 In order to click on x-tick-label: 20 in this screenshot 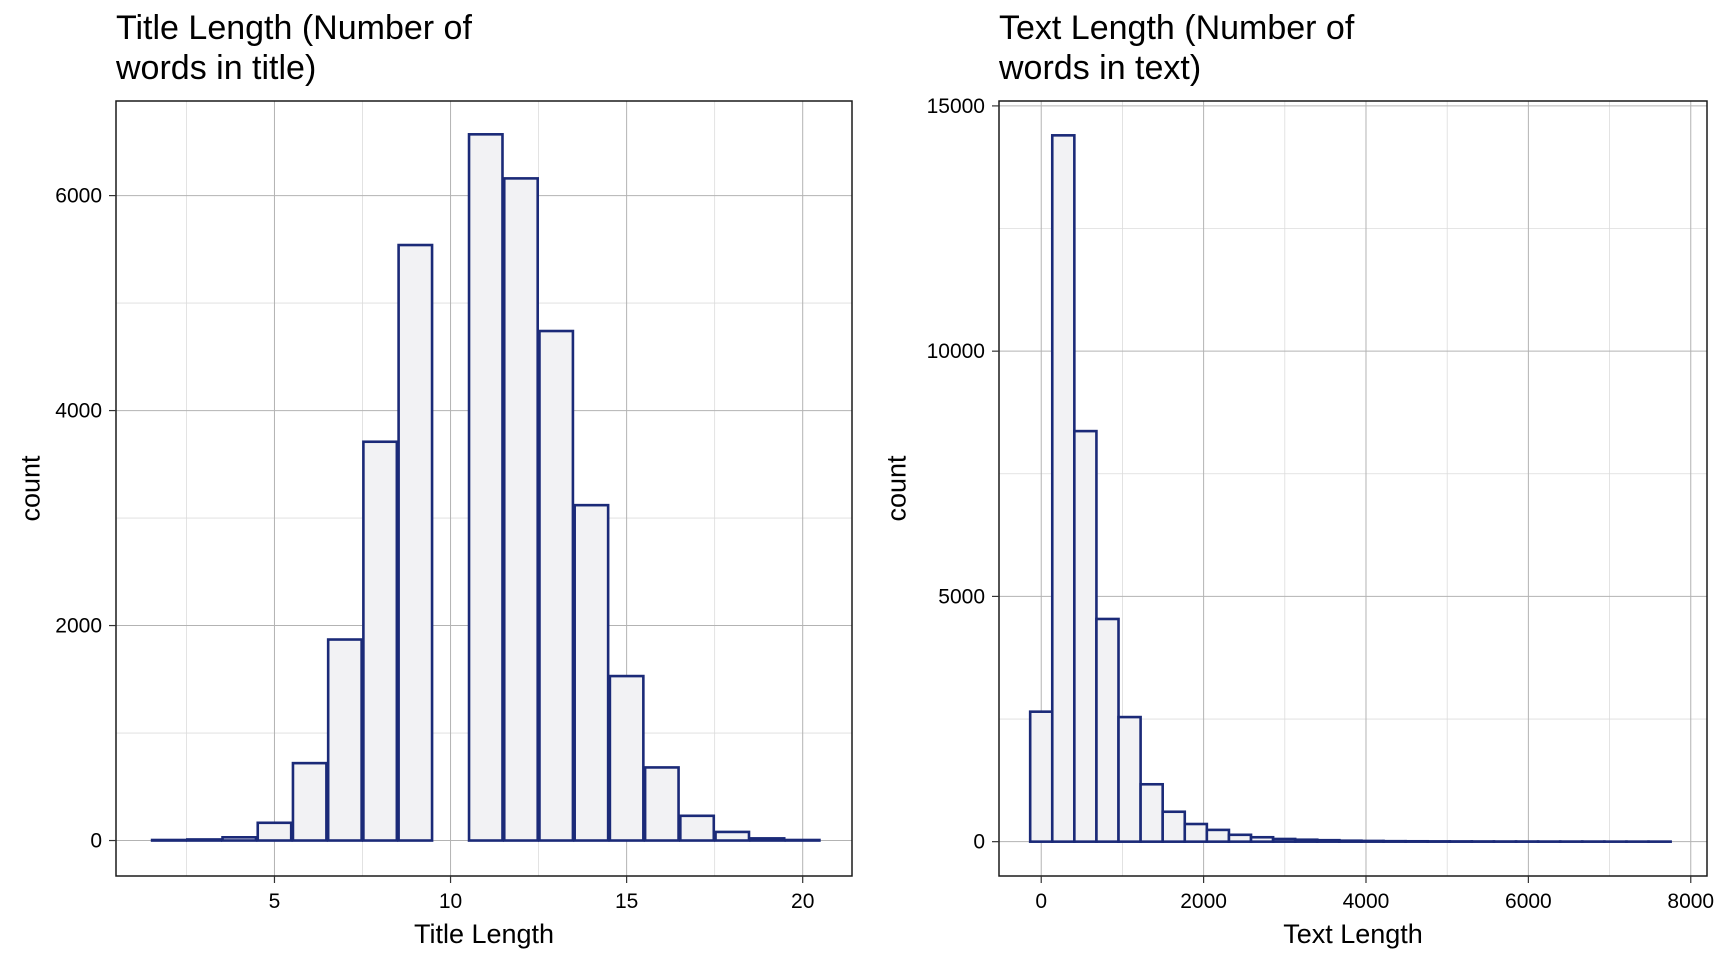, I will do `click(802, 901)`.